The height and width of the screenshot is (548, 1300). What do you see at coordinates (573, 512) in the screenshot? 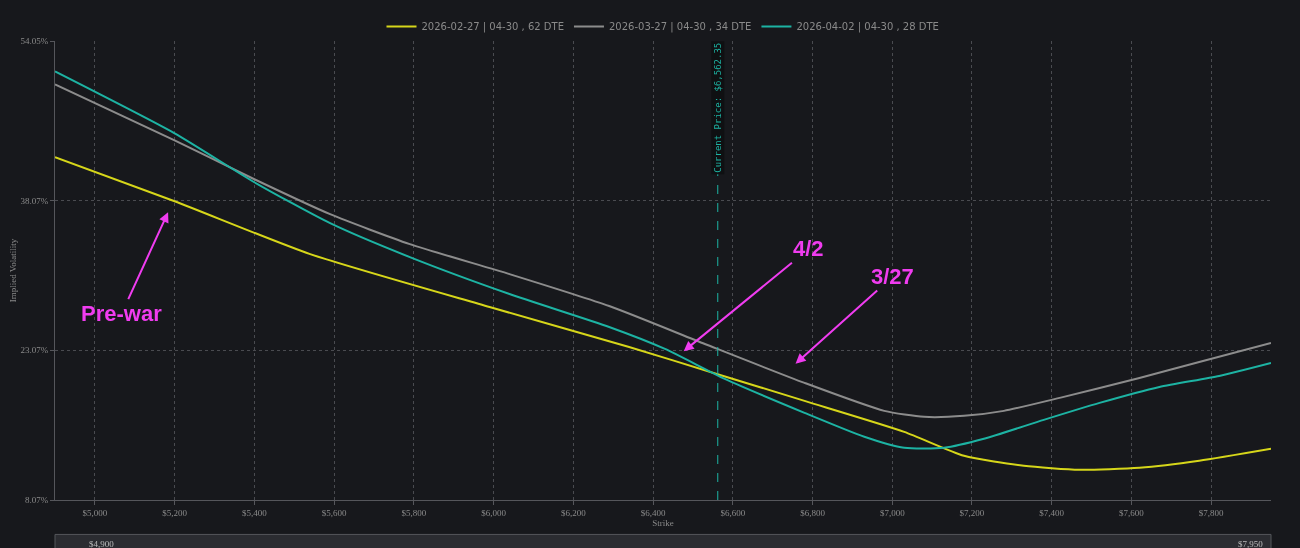
I see `x-tick-label: $6,200` at bounding box center [573, 512].